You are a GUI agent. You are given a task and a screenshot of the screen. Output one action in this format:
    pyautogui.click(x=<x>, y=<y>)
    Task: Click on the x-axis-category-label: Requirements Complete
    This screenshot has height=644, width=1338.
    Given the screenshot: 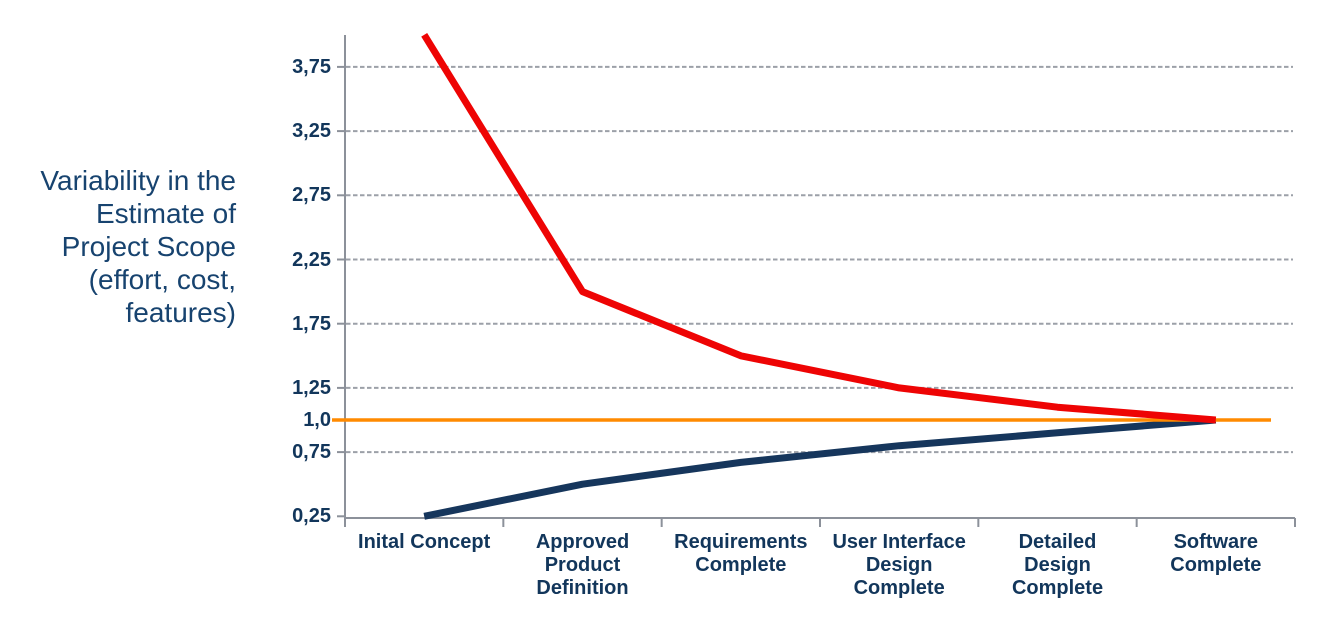 What is the action you would take?
    pyautogui.click(x=741, y=553)
    